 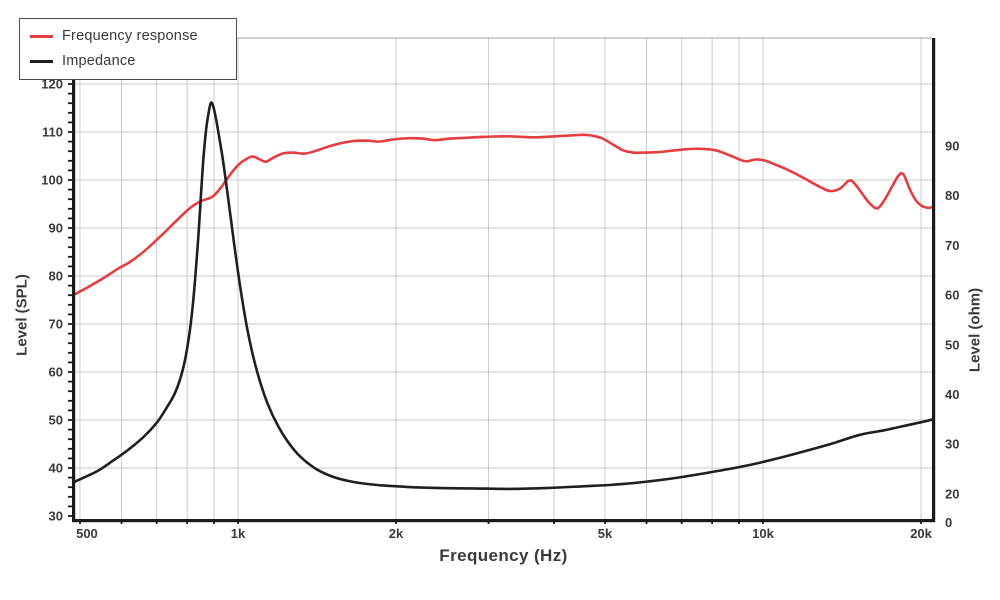 I want to click on legend-box: Frequency response Impedance, so click(x=128, y=49).